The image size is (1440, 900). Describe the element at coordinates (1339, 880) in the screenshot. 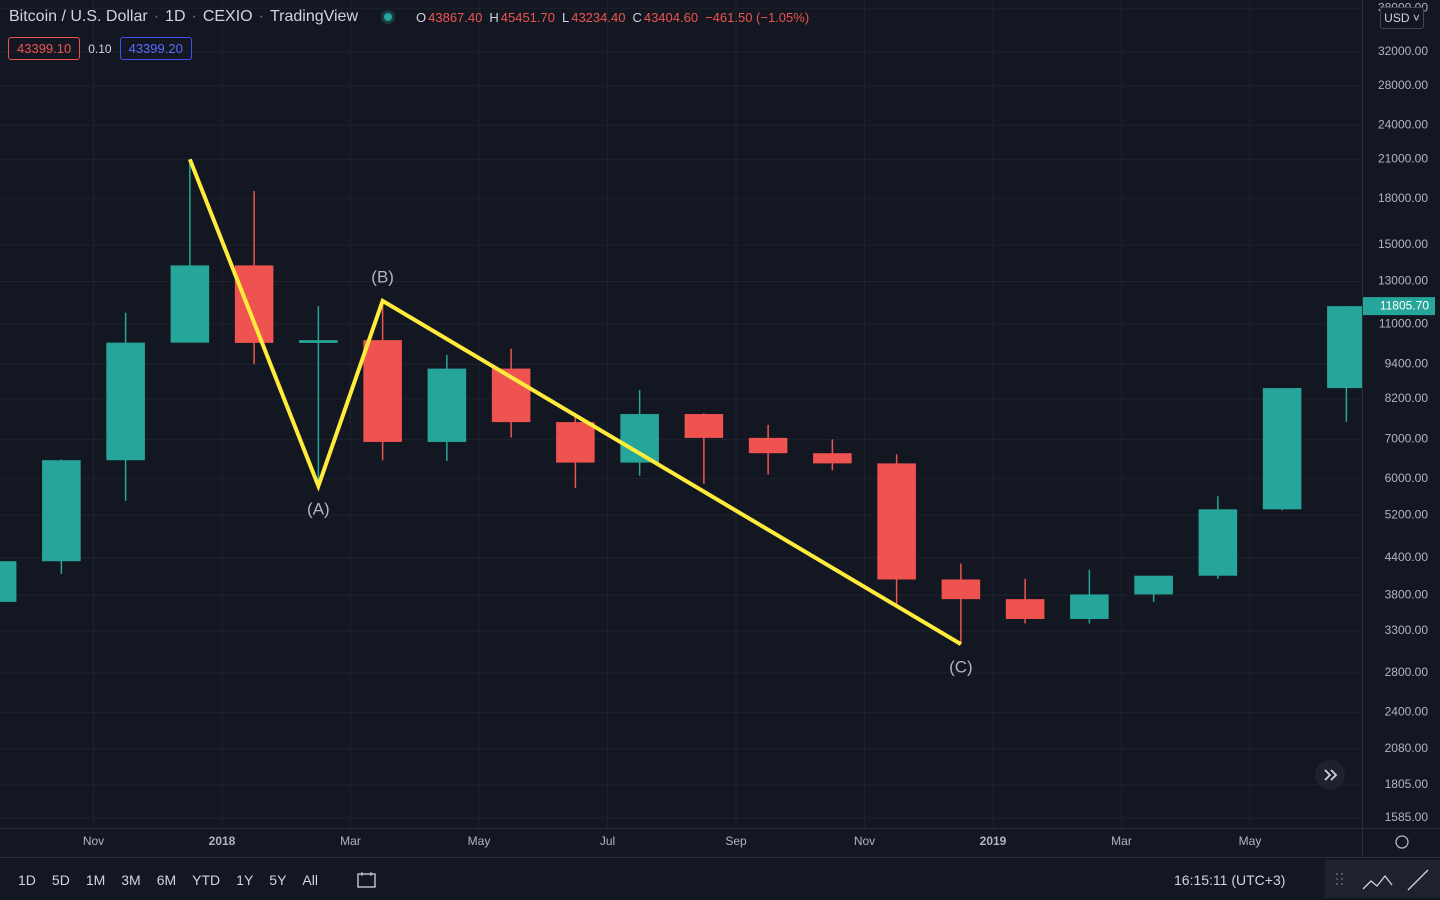

I see `drag-handle` at that location.